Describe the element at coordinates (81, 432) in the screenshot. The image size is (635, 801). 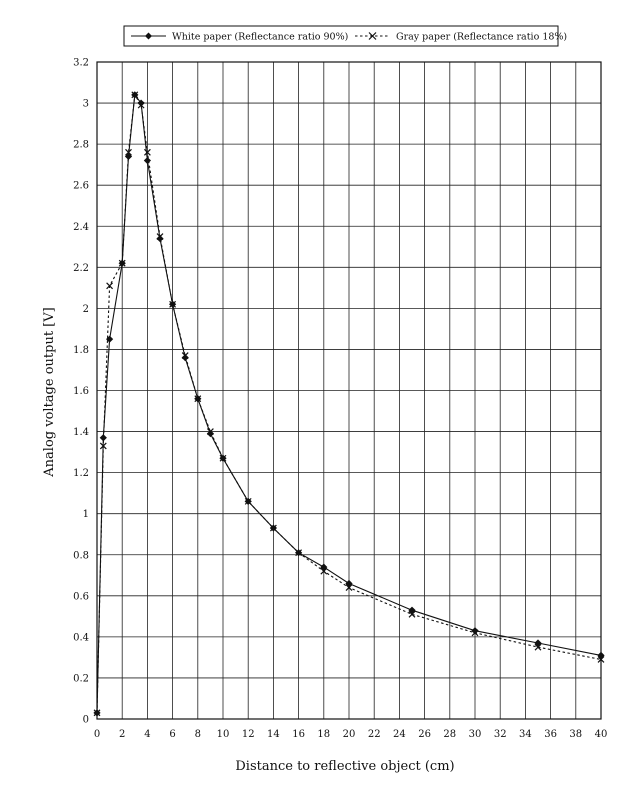
I see `y-tick-label: 1.4` at that location.